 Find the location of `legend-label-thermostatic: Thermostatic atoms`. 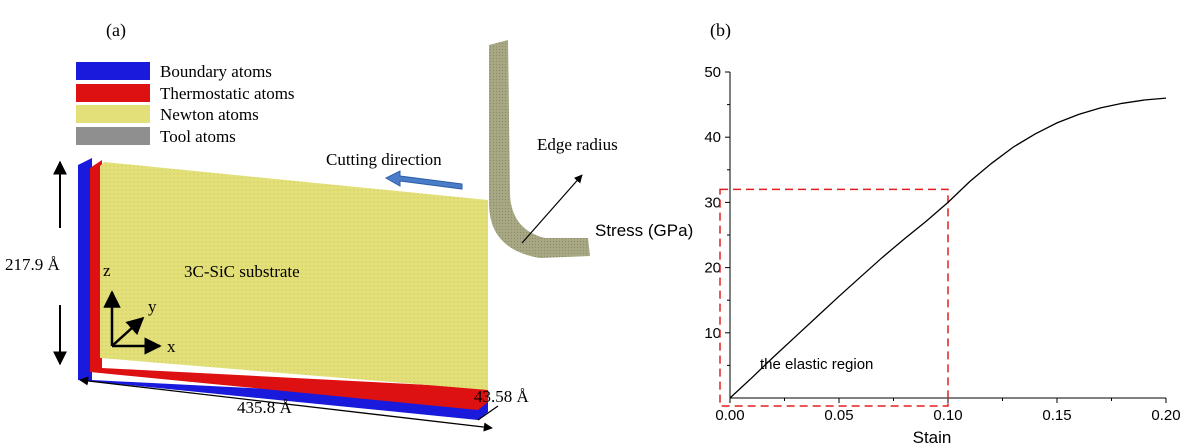

legend-label-thermostatic: Thermostatic atoms is located at coordinates (227, 93).